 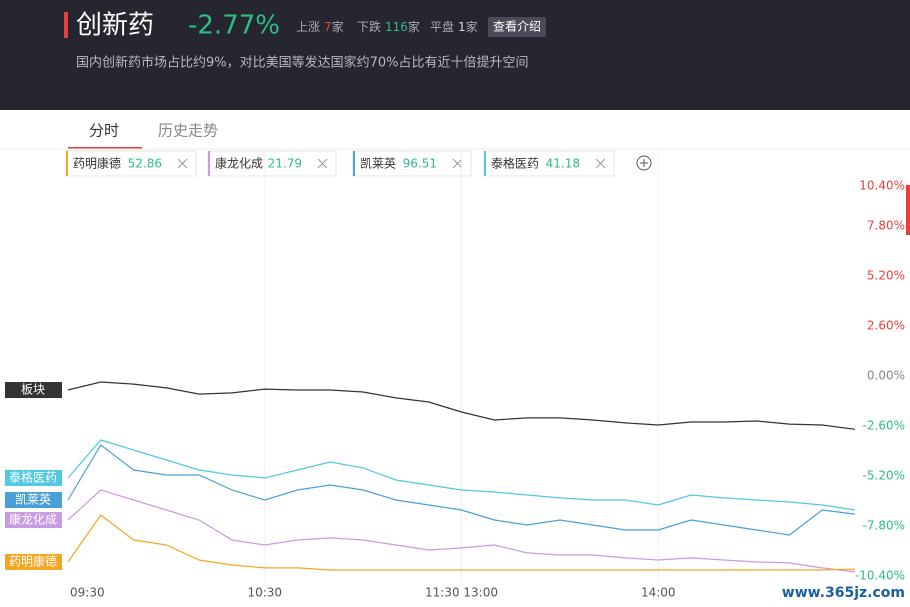 I want to click on stat-count: 1, so click(x=462, y=27).